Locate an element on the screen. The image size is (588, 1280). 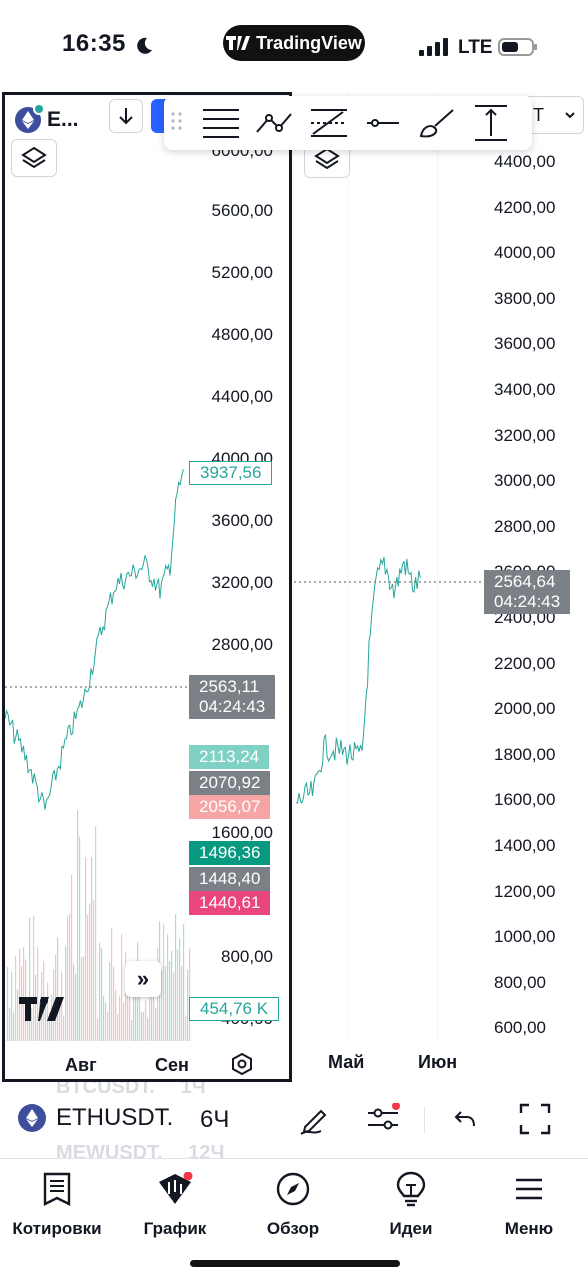
nav-item-chart: График is located at coordinates (175, 1204).